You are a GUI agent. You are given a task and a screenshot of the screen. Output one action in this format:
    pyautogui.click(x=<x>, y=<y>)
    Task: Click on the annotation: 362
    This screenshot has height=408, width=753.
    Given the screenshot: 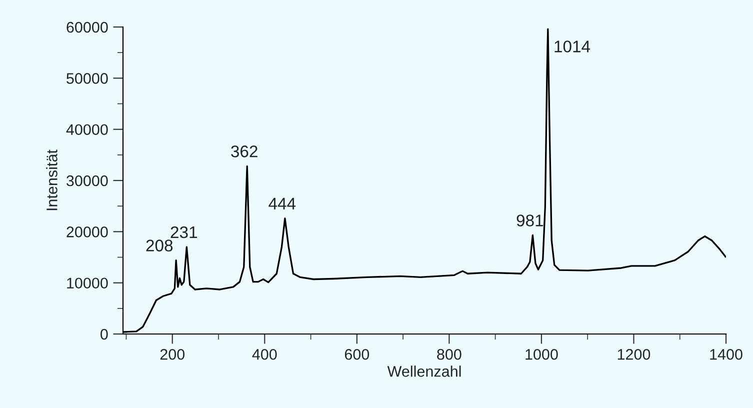 What is the action you would take?
    pyautogui.click(x=244, y=152)
    